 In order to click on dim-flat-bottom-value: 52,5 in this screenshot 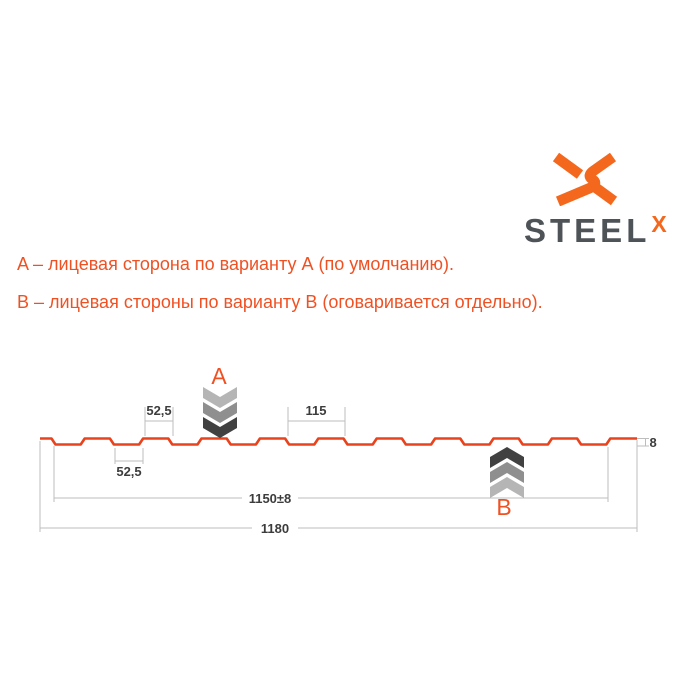, I will do `click(128, 471)`.